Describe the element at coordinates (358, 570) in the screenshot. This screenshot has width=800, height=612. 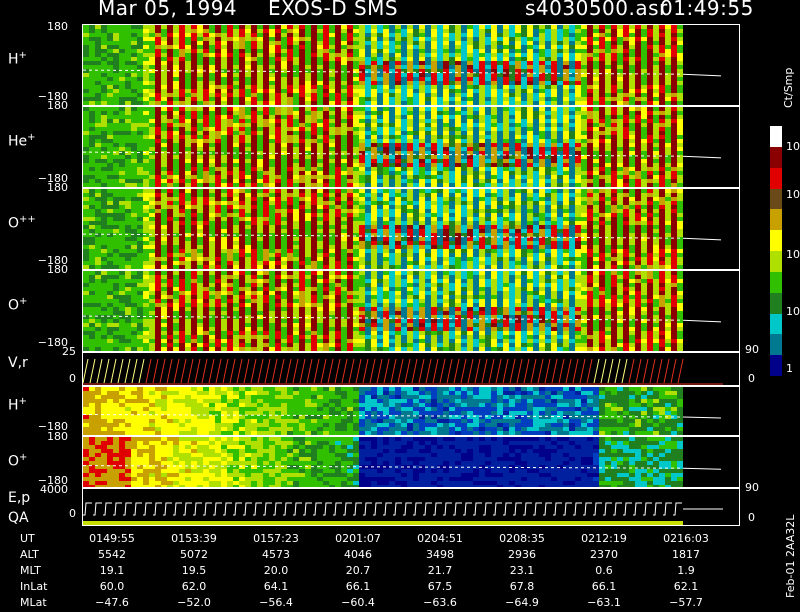
I see `table-cell: 20.7` at that location.